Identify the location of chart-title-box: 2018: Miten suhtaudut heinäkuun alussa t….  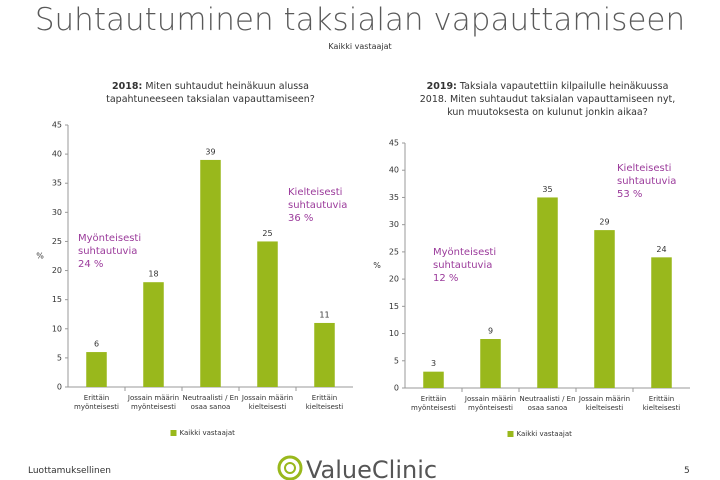
(211, 93).